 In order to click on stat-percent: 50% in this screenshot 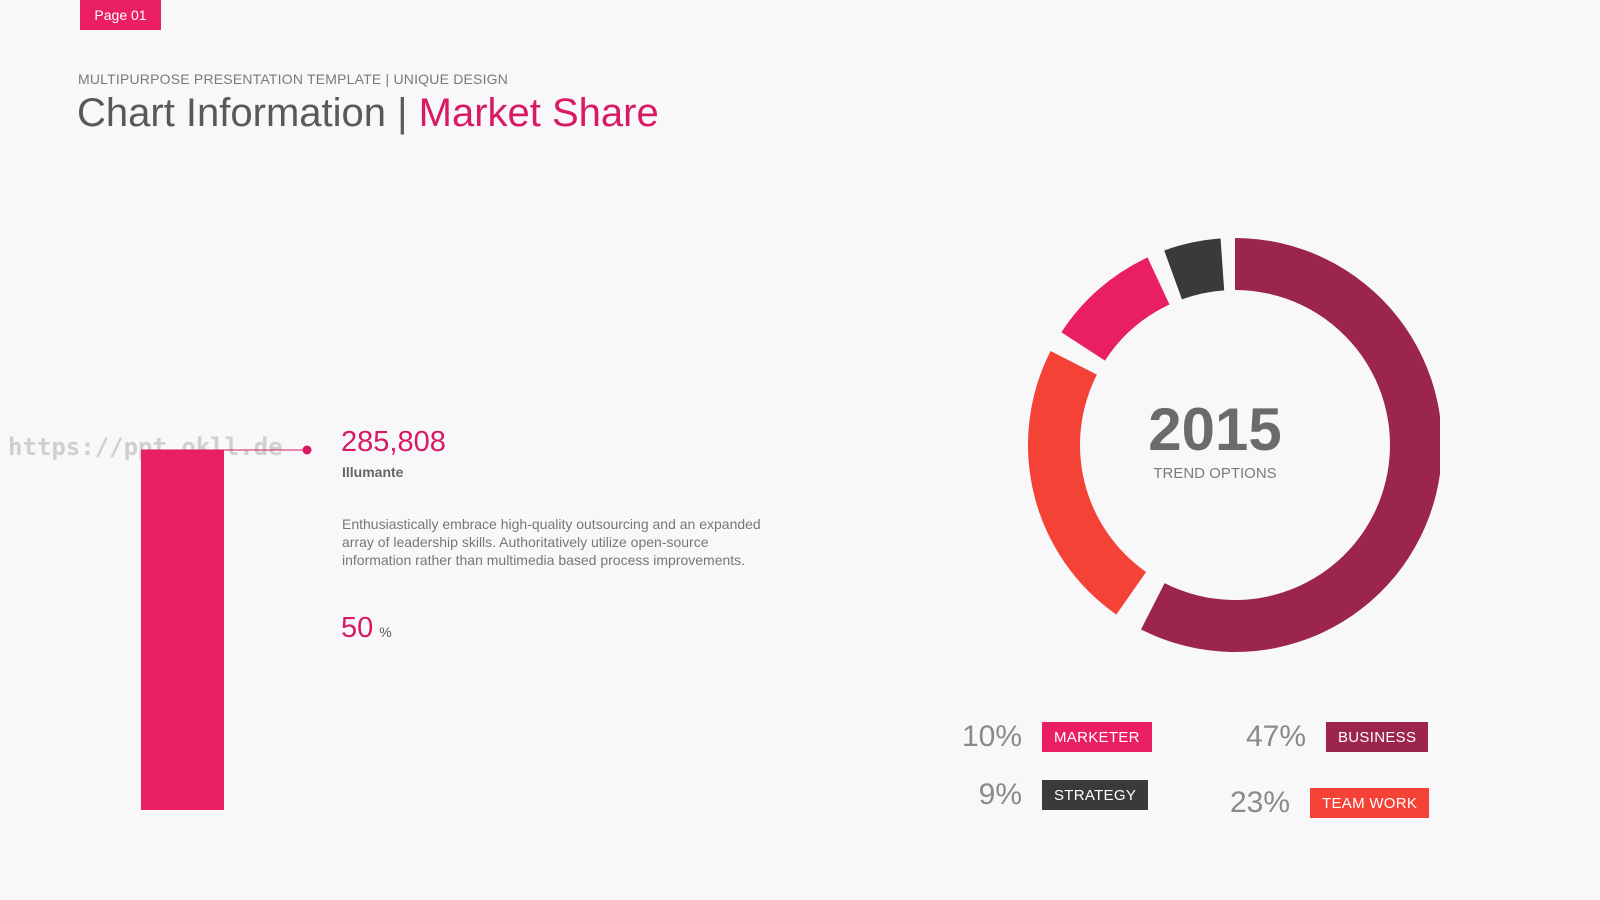, I will do `click(366, 628)`.